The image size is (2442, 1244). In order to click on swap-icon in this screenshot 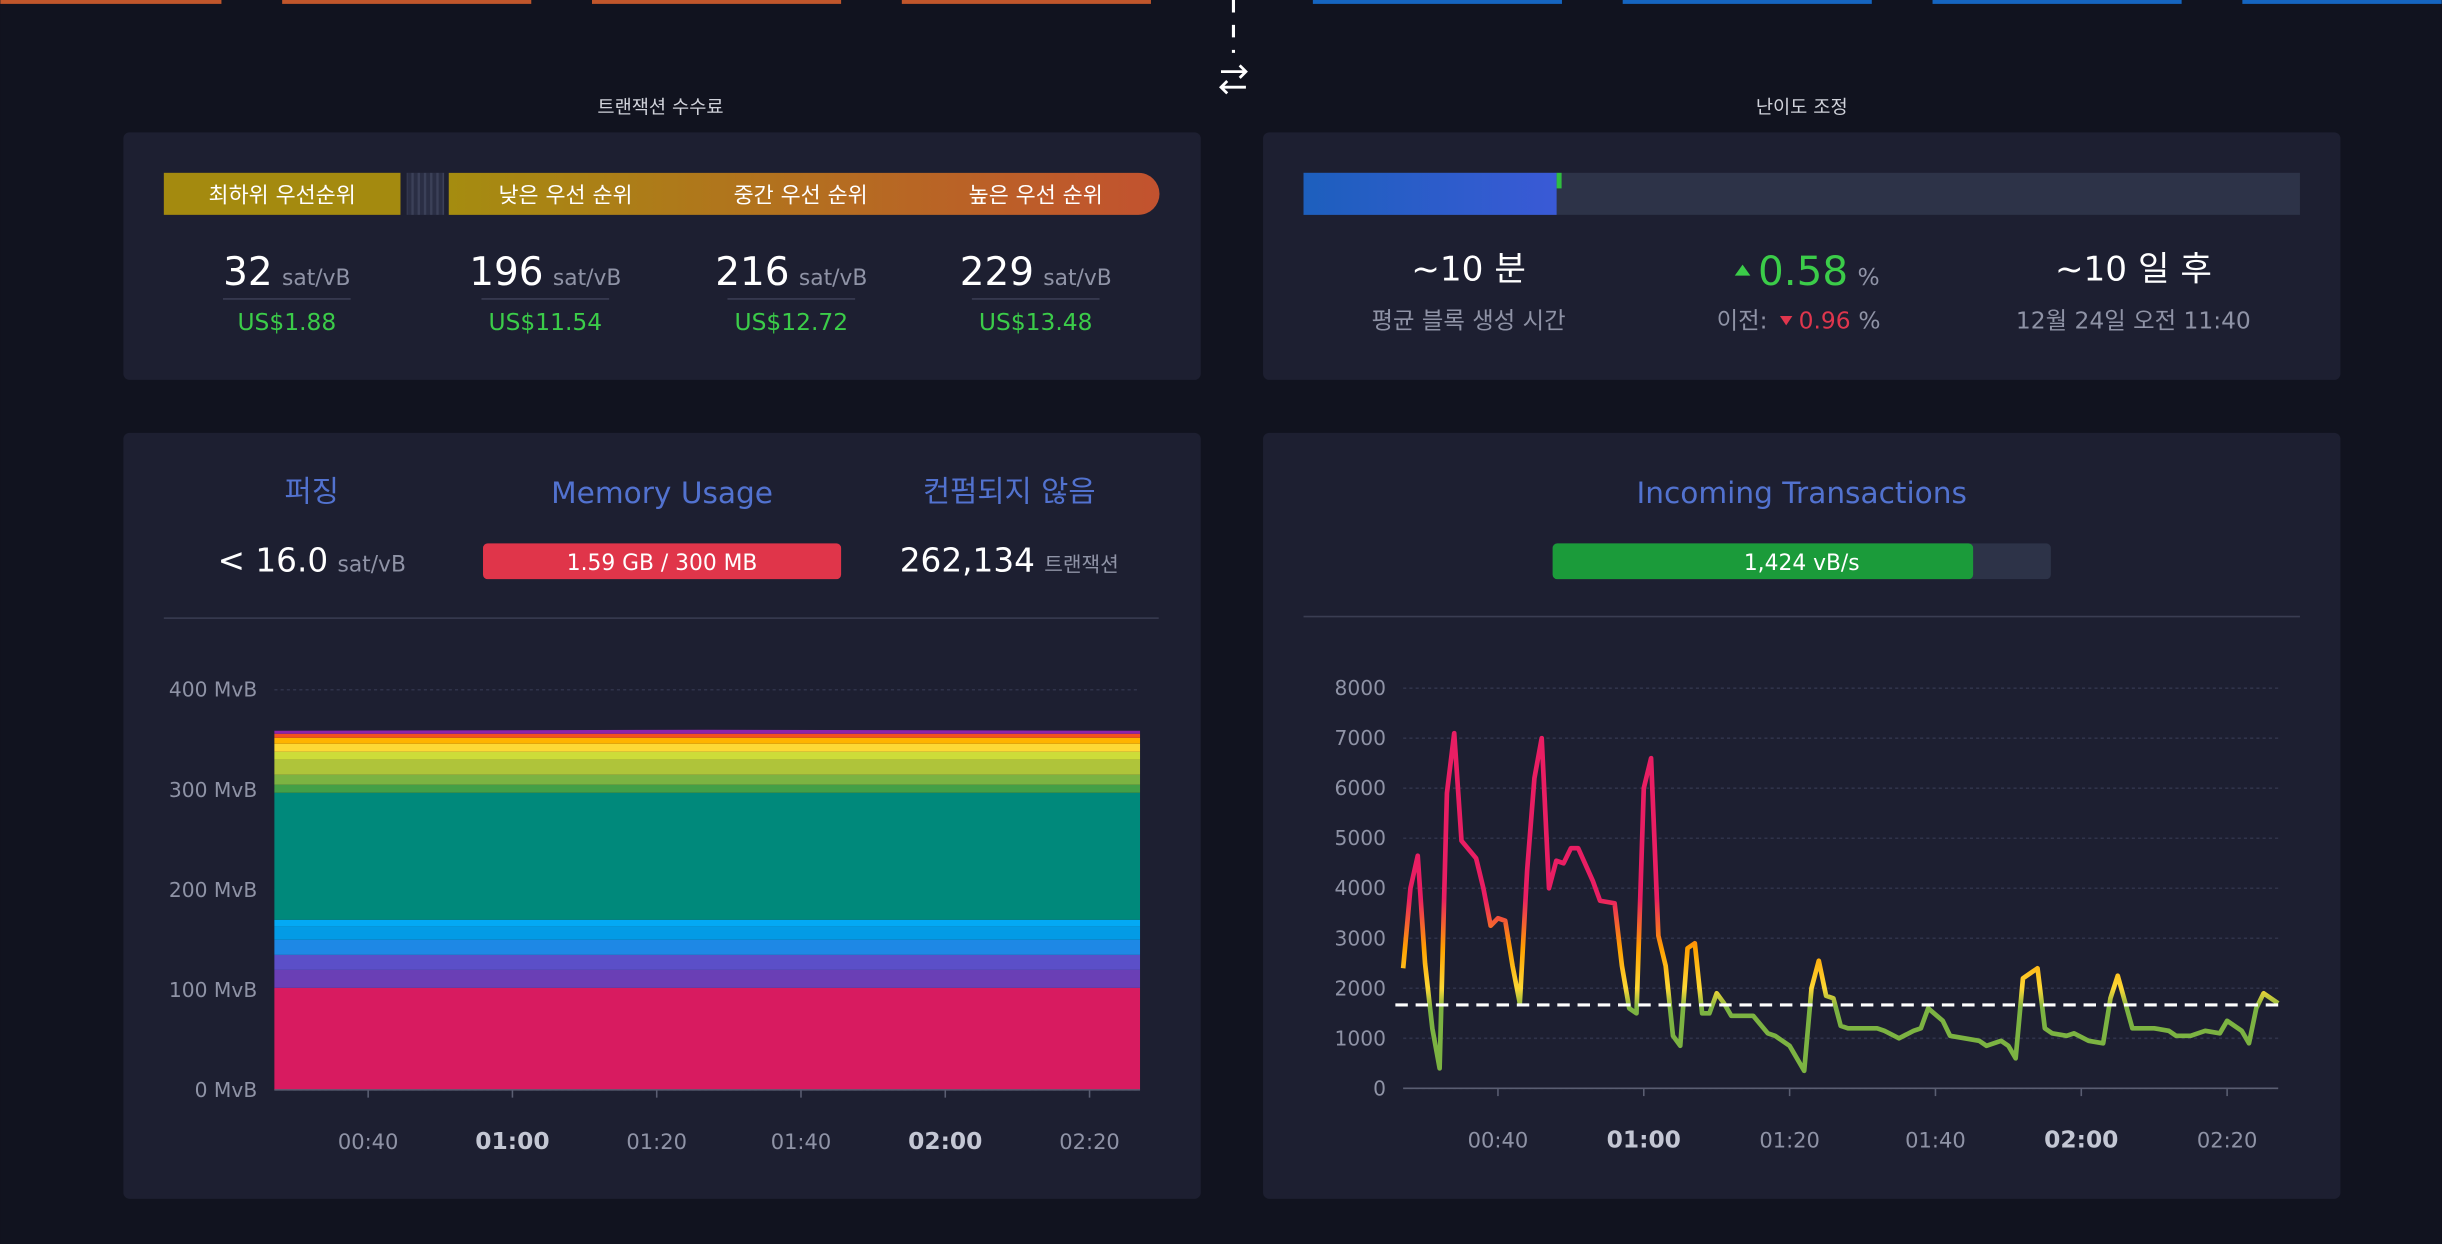, I will do `click(1233, 79)`.